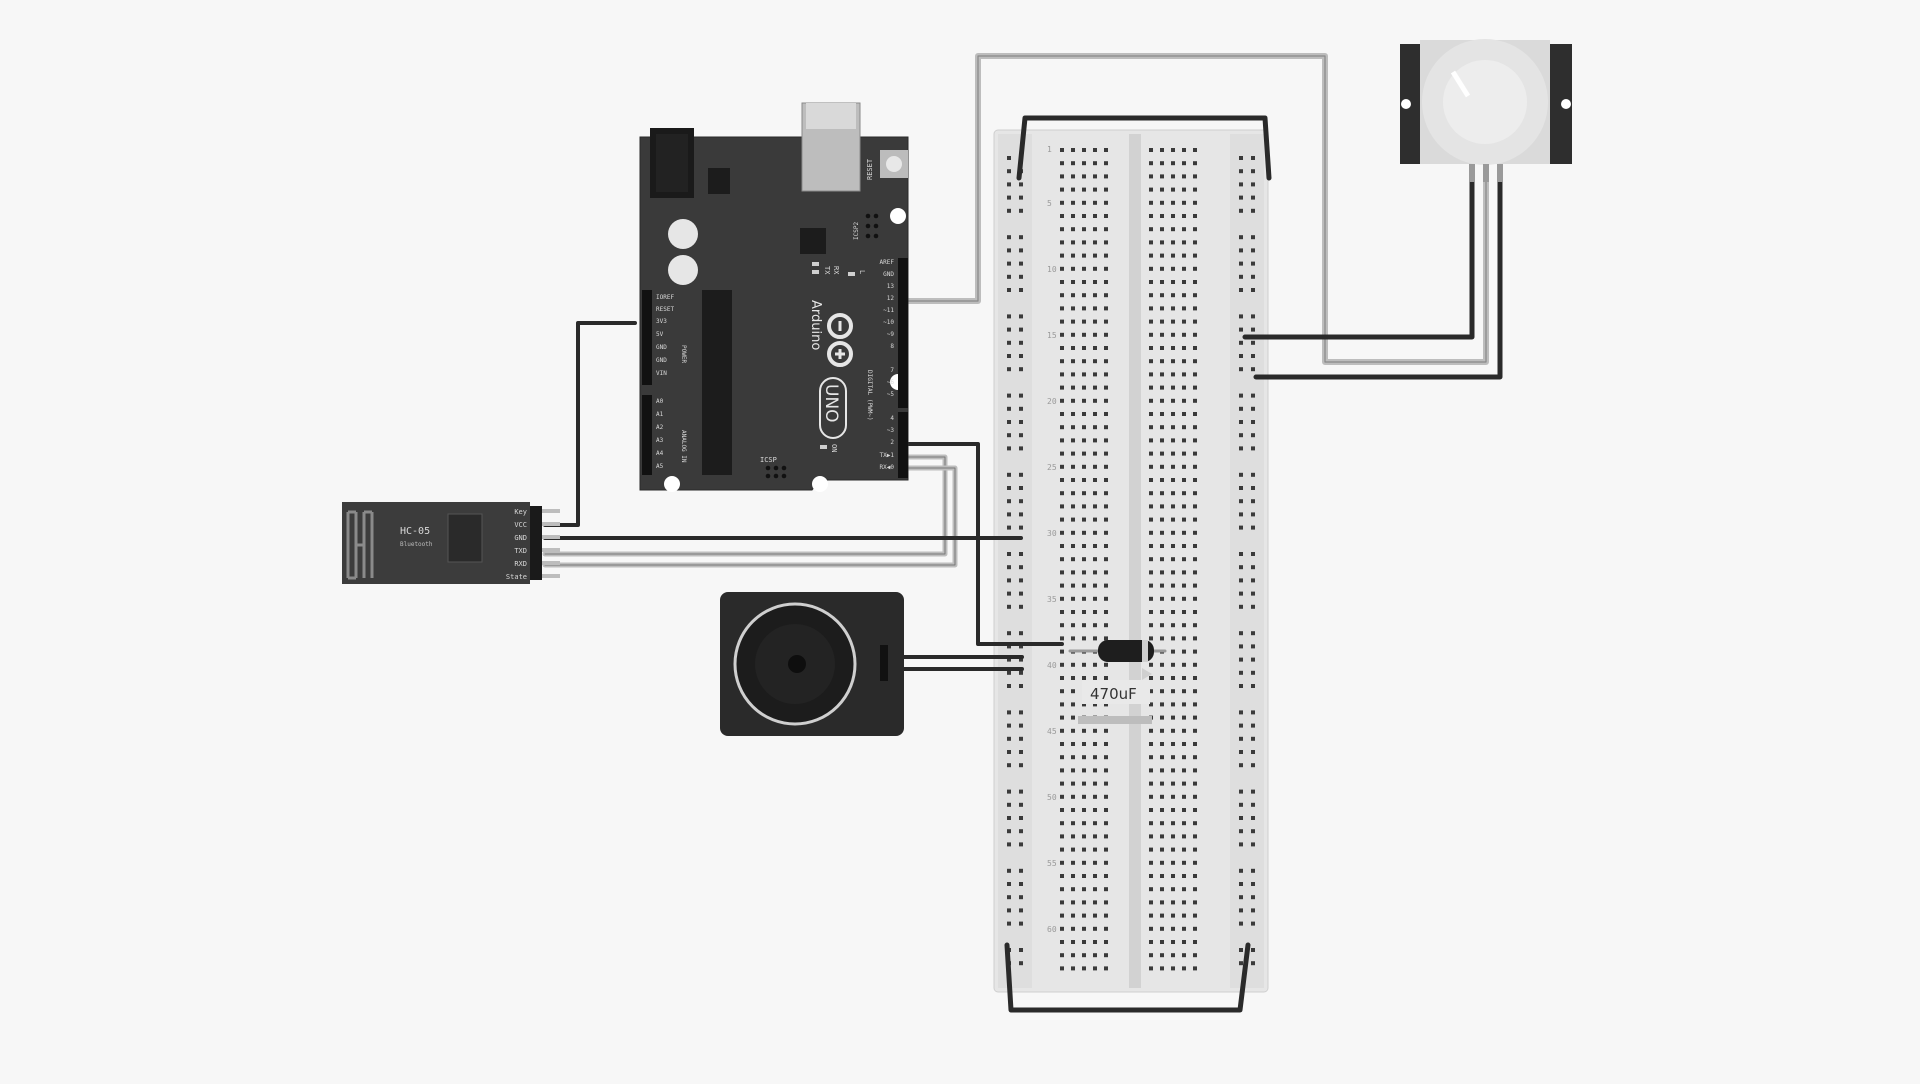 The height and width of the screenshot is (1084, 1920). Describe the element at coordinates (465, 538) in the screenshot. I see `hc05-chip` at that location.